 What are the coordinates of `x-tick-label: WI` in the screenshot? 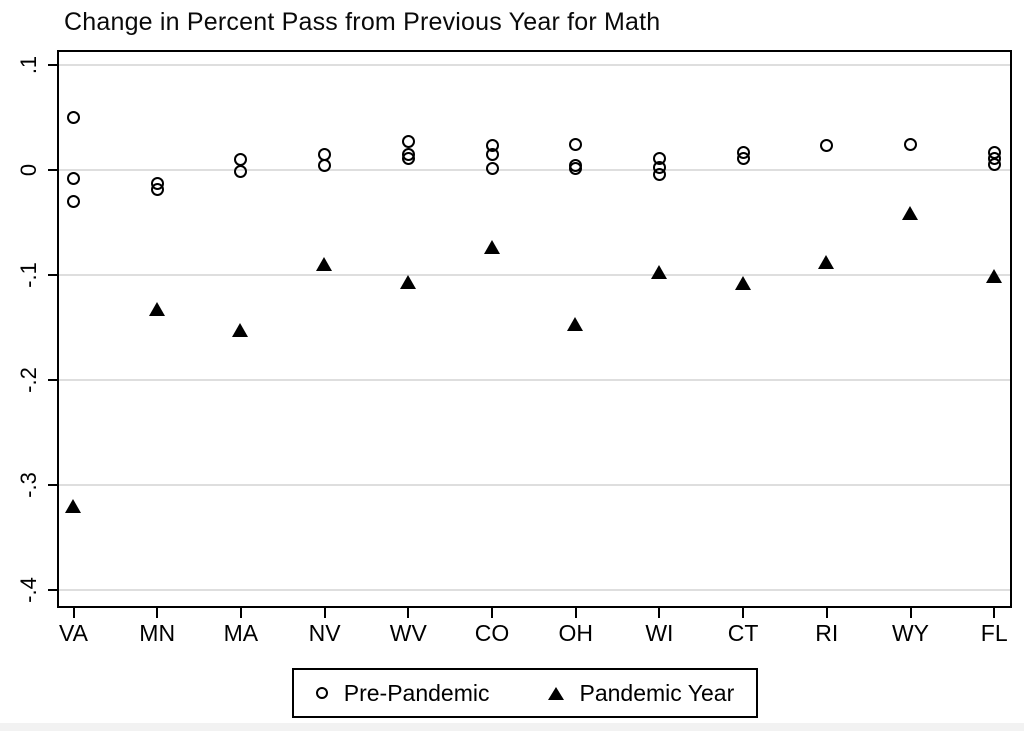 It's located at (659, 633).